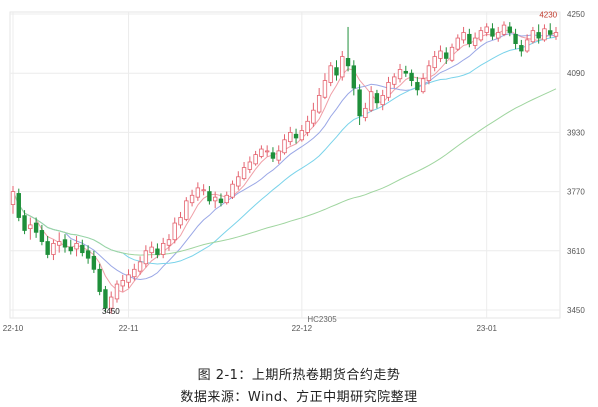 The image size is (598, 407). I want to click on x-tick-label: 22-11, so click(129, 328).